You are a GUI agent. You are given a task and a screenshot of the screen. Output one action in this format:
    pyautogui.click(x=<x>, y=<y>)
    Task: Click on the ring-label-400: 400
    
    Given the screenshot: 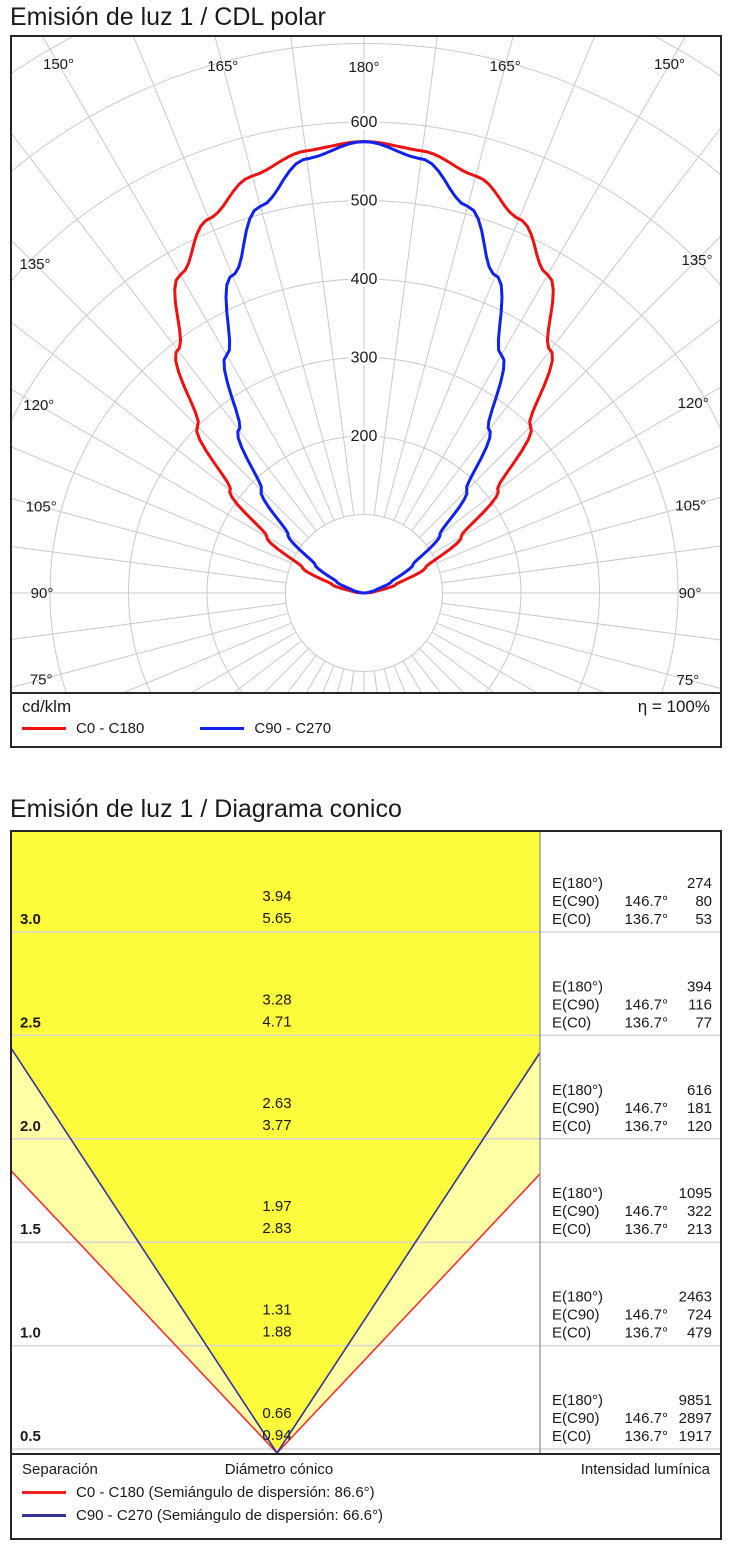 What is the action you would take?
    pyautogui.click(x=364, y=279)
    